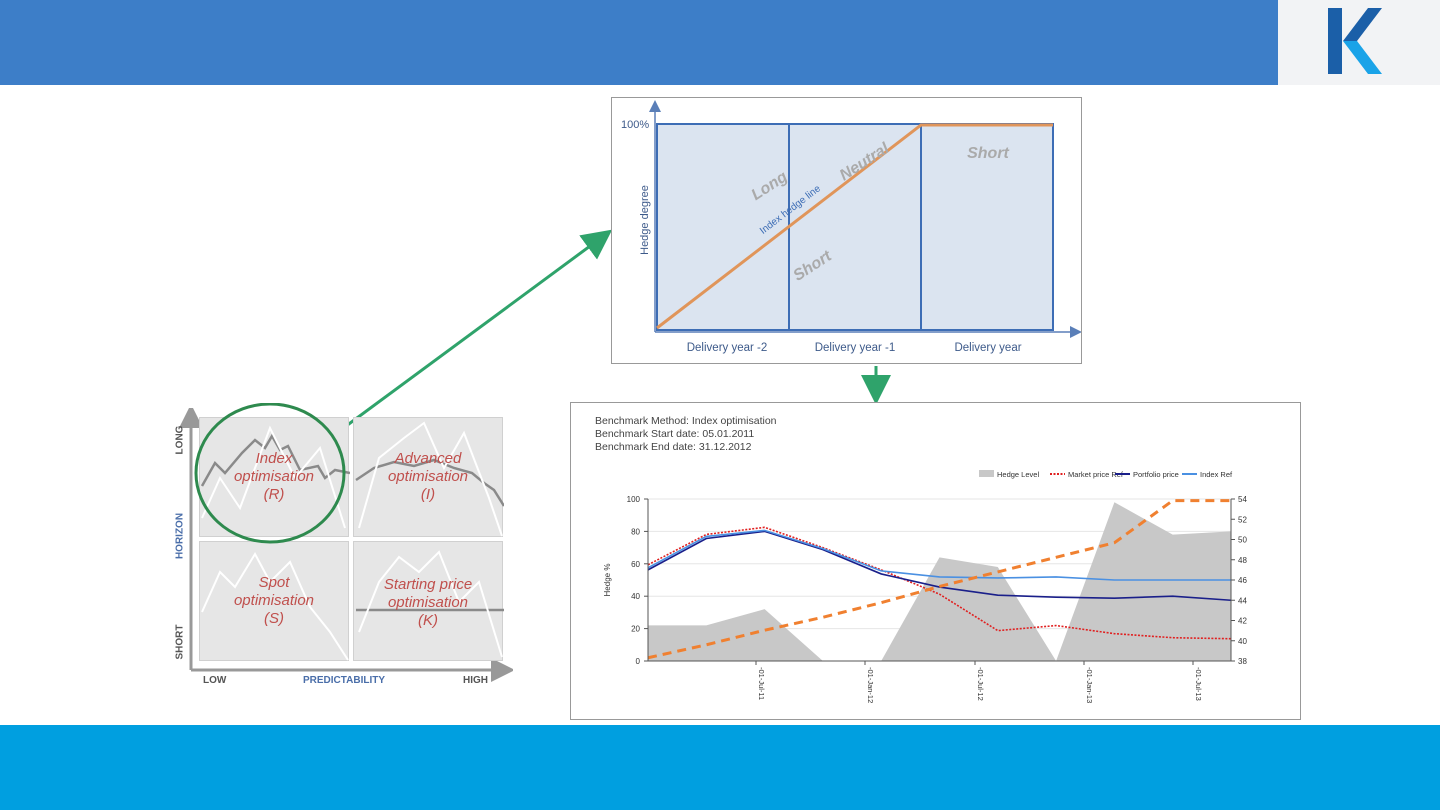  What do you see at coordinates (635, 531) in the screenshot?
I see `y-tick-label: 80` at bounding box center [635, 531].